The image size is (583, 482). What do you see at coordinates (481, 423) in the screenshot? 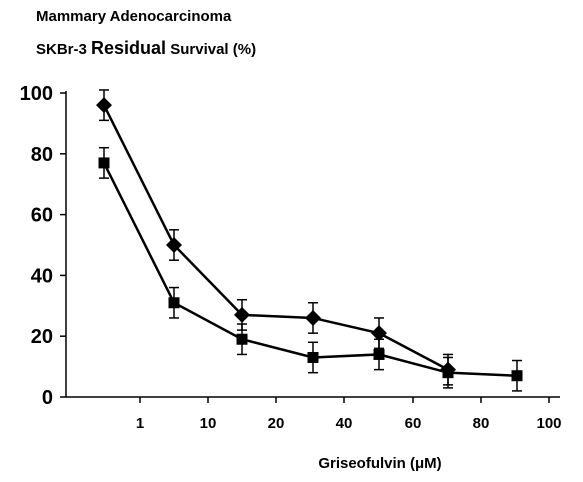
I see `x-tick-label: 80` at bounding box center [481, 423].